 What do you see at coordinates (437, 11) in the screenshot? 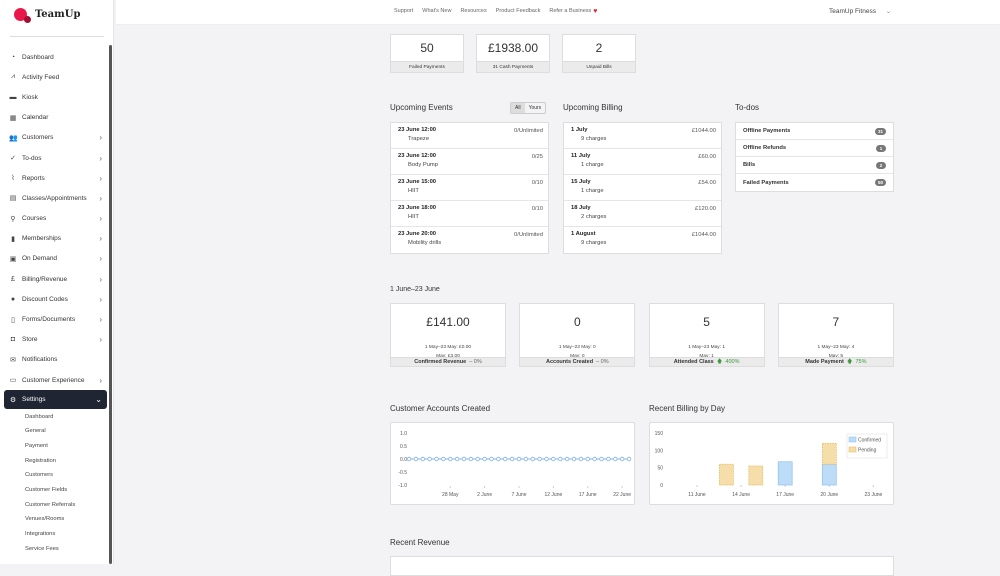
I see `top-link: What's New` at bounding box center [437, 11].